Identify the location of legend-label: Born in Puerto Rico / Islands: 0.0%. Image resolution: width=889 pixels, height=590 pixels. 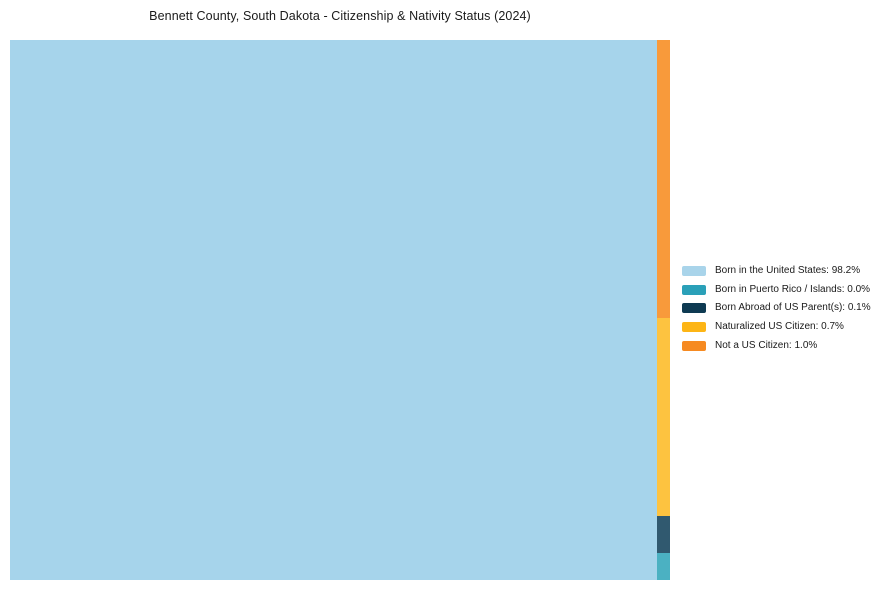
(793, 289).